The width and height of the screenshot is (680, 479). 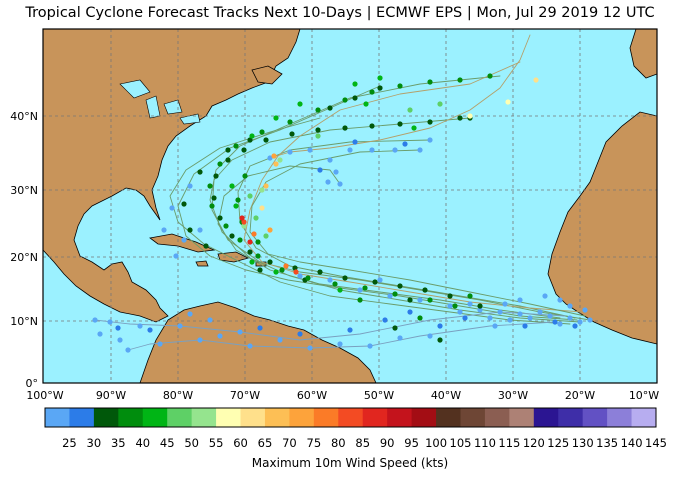 I want to click on colorbar-tick-label: 115, so click(x=509, y=443).